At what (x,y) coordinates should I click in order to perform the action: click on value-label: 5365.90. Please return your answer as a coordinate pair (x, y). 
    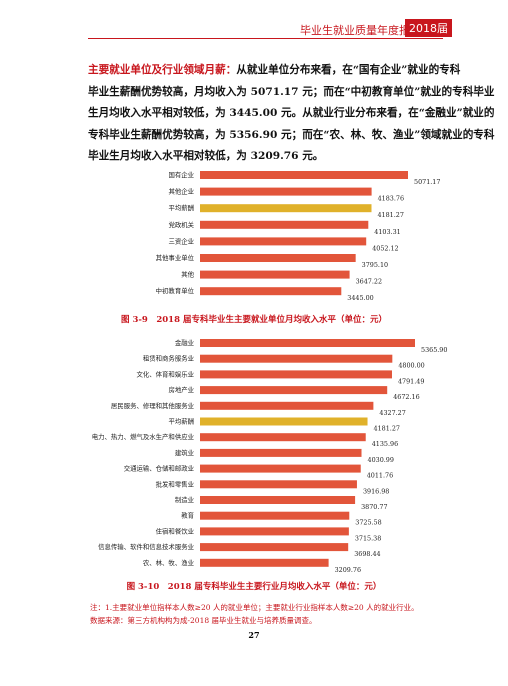
    Looking at the image, I should click on (434, 350).